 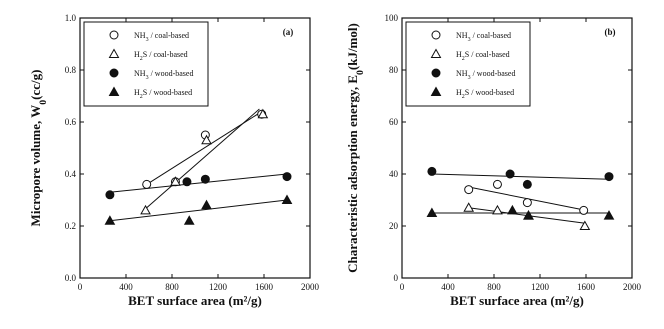 What do you see at coordinates (71, 174) in the screenshot?
I see `y-tick-label: 0.4` at bounding box center [71, 174].